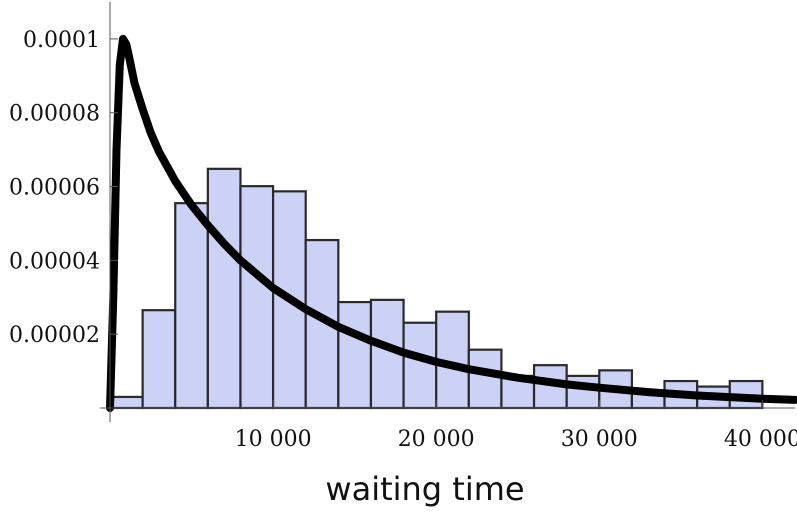  Describe the element at coordinates (54, 188) in the screenshot. I see `y-tick-label: 0.00006` at that location.